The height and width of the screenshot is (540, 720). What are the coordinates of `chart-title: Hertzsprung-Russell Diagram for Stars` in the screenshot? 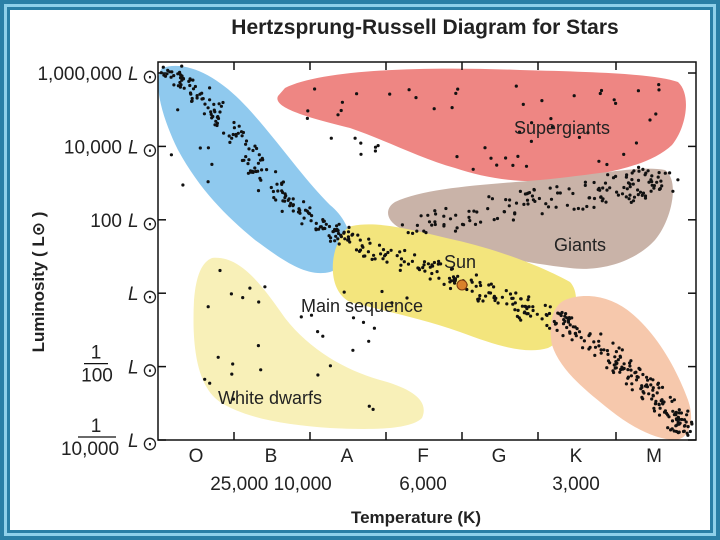 It's located at (424, 27).